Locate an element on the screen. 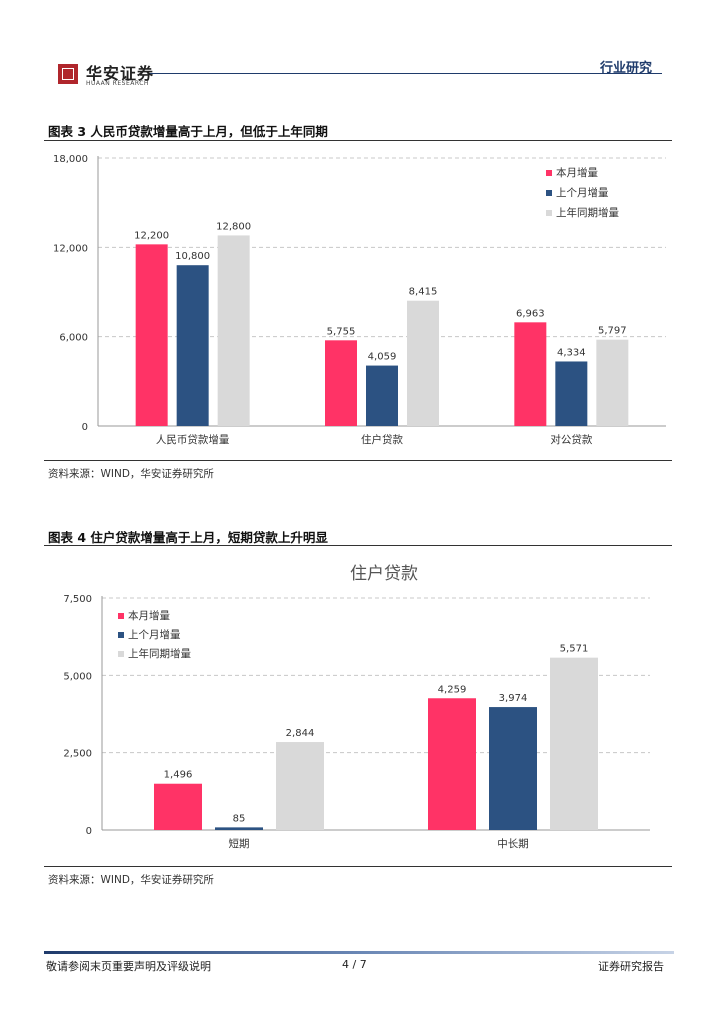 This screenshot has width=724, height=1024. y-tick-label: 5,000 is located at coordinates (77, 676).